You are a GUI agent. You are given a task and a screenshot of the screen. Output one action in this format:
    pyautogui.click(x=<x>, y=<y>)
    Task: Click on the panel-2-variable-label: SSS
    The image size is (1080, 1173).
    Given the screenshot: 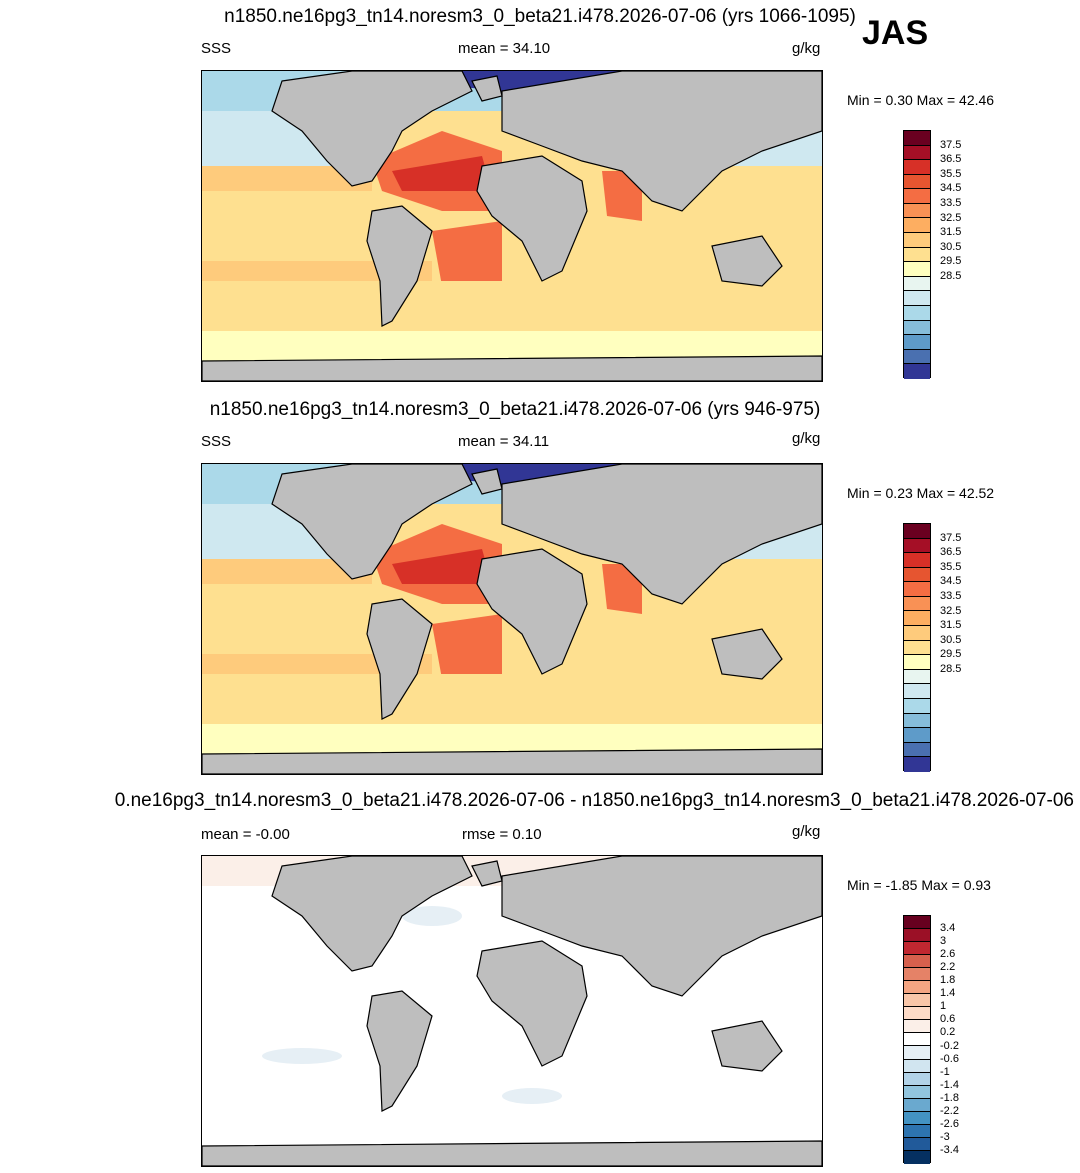 What is the action you would take?
    pyautogui.click(x=216, y=441)
    